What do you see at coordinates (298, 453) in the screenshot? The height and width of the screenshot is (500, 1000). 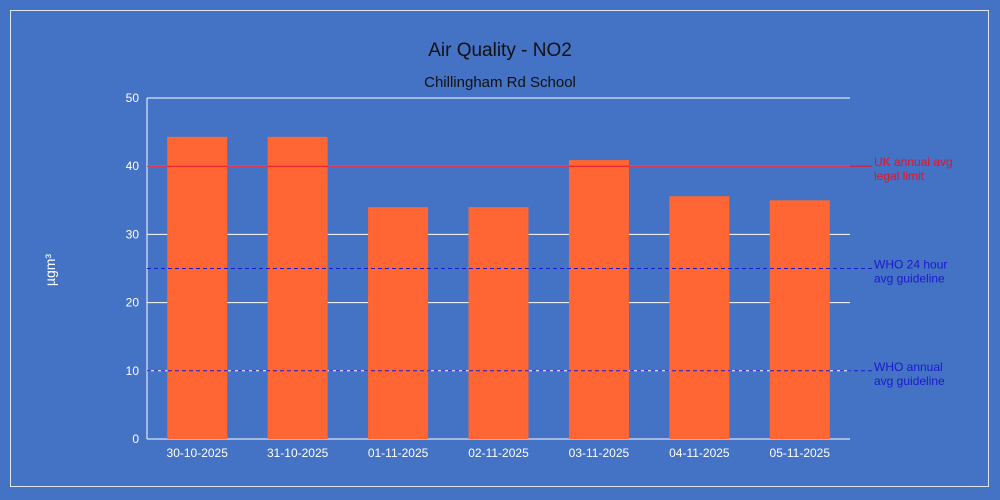 I see `x-tick-label: 31-10-2025` at bounding box center [298, 453].